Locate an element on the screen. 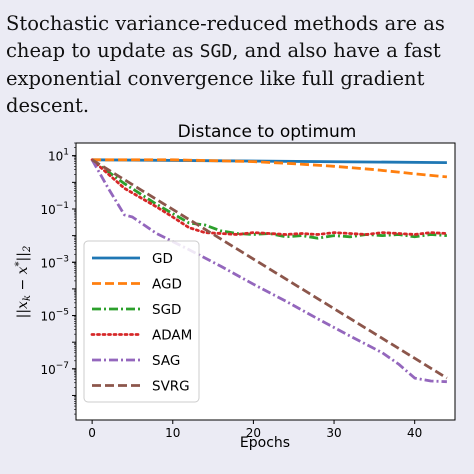  legend-label-sgd: SGD is located at coordinates (166, 310).